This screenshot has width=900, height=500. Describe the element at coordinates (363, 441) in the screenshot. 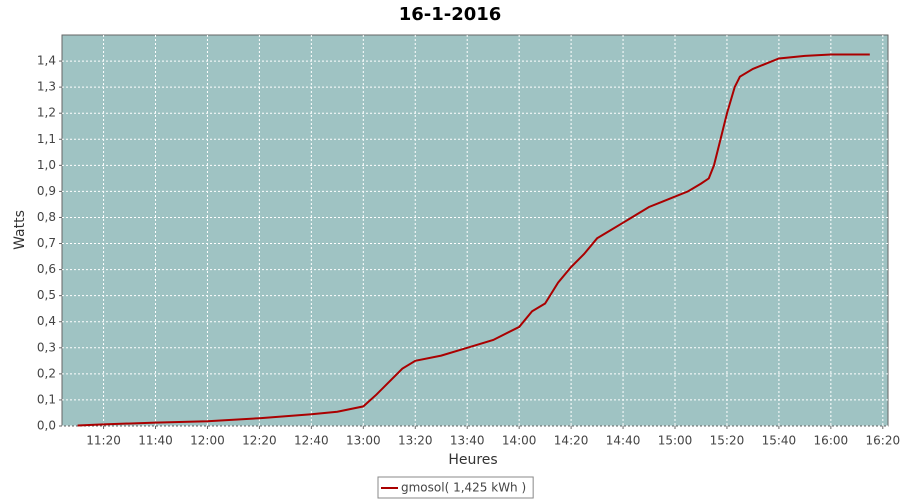

I see `x-tick-label: 13:00` at that location.